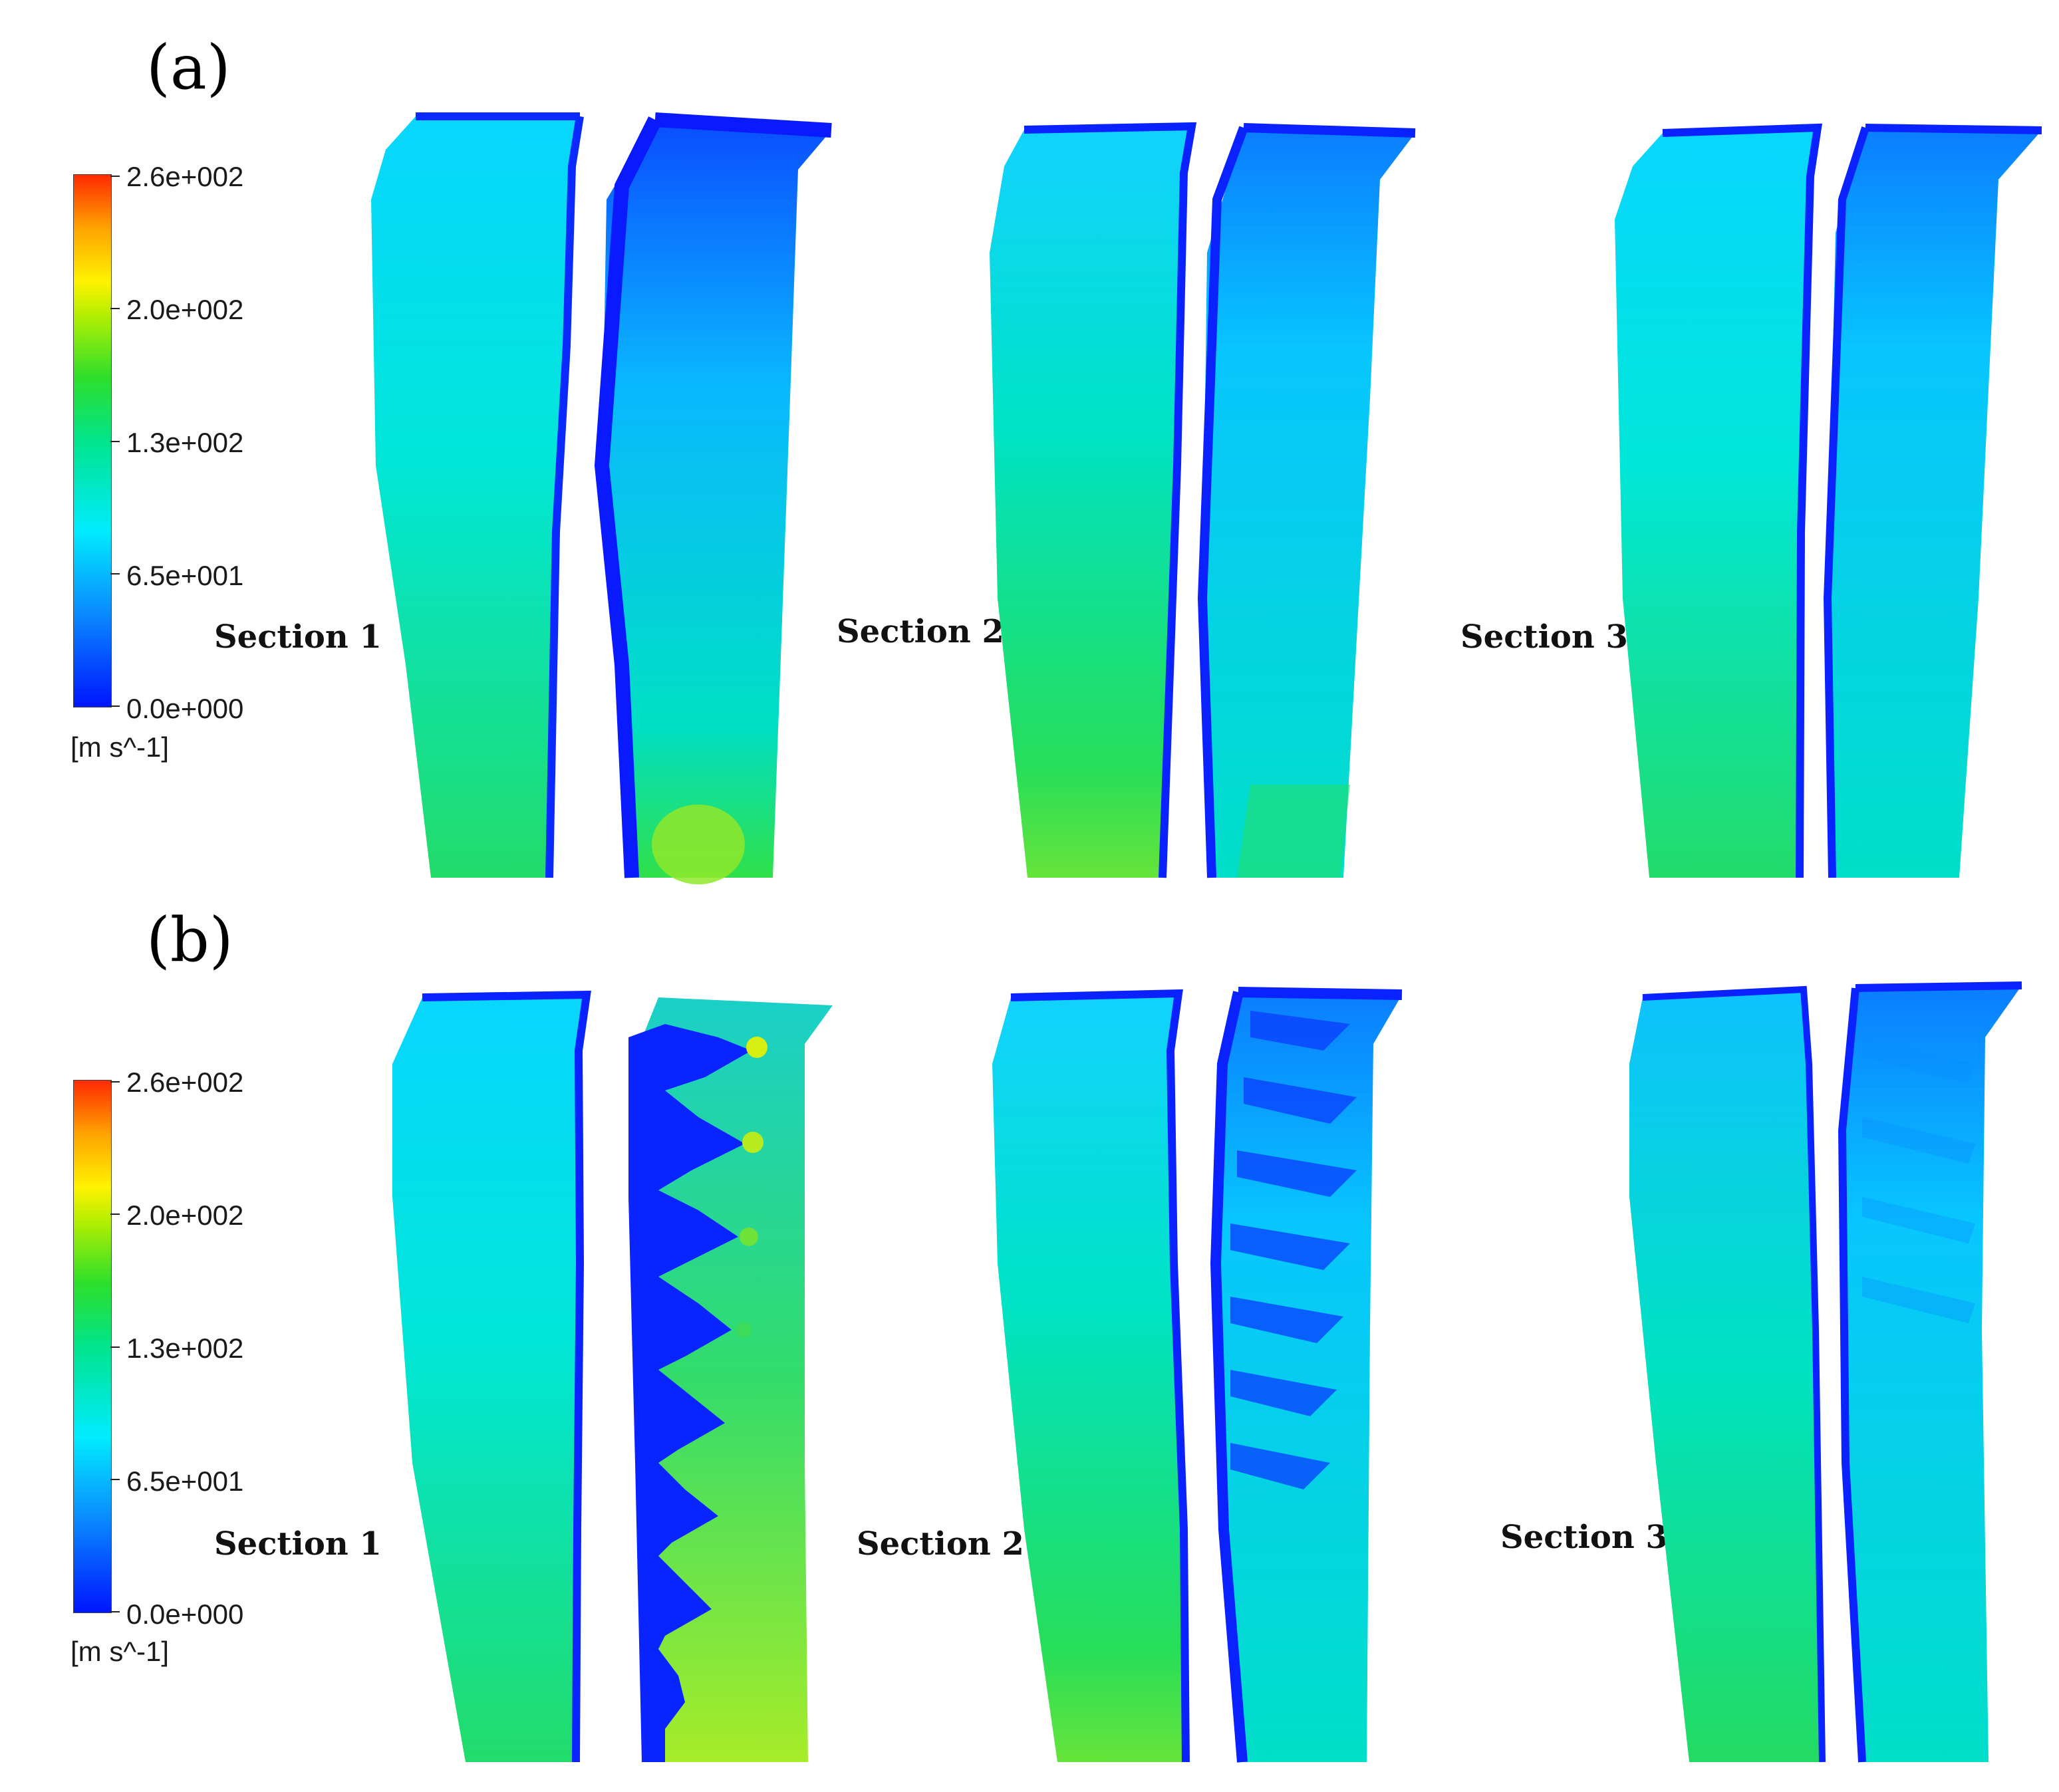 The width and height of the screenshot is (2059, 1792). Describe the element at coordinates (298, 1544) in the screenshot. I see `panel-b-section-1-label: Section 1` at that location.